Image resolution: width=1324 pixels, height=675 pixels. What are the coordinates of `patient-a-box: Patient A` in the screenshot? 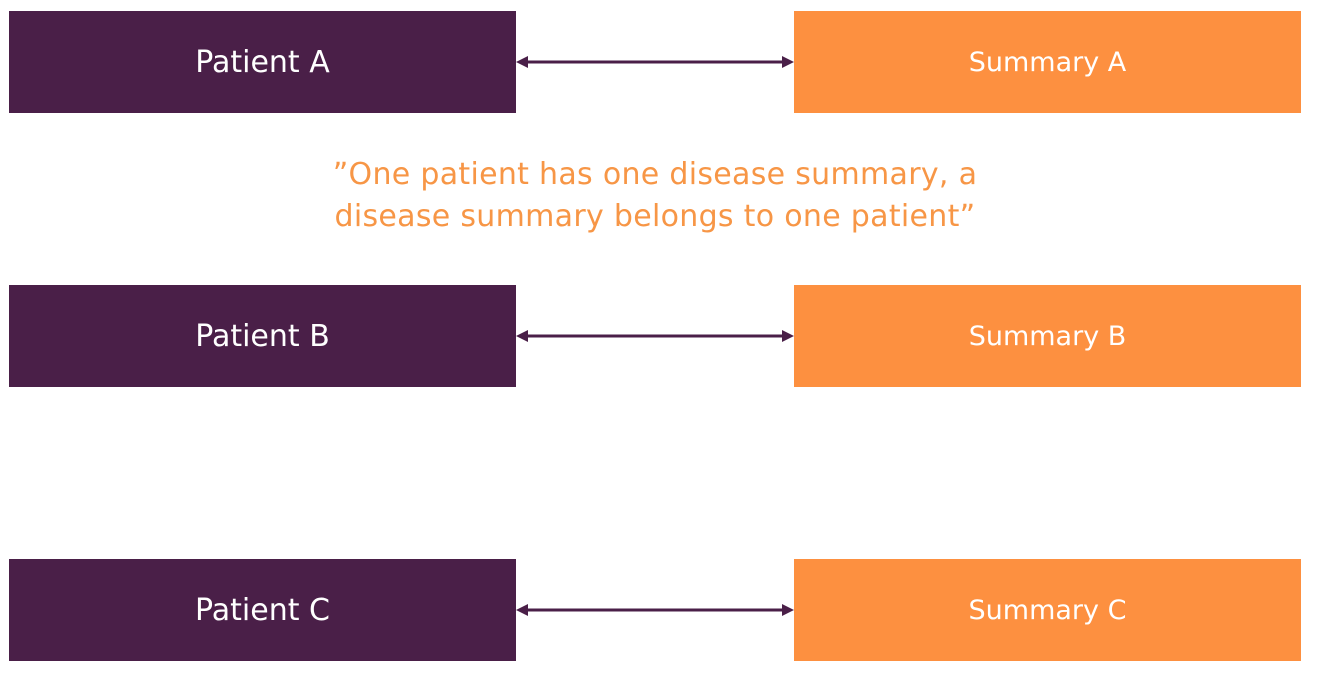 It's located at (262, 62).